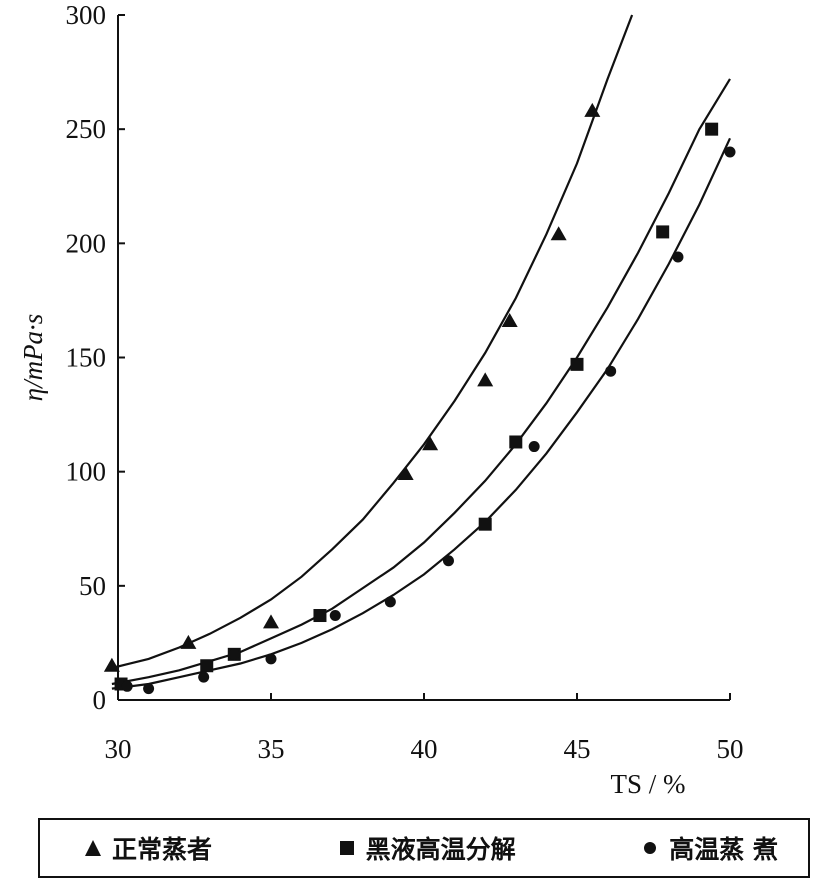  Describe the element at coordinates (86, 358) in the screenshot. I see `y-tick-label: 150` at that location.